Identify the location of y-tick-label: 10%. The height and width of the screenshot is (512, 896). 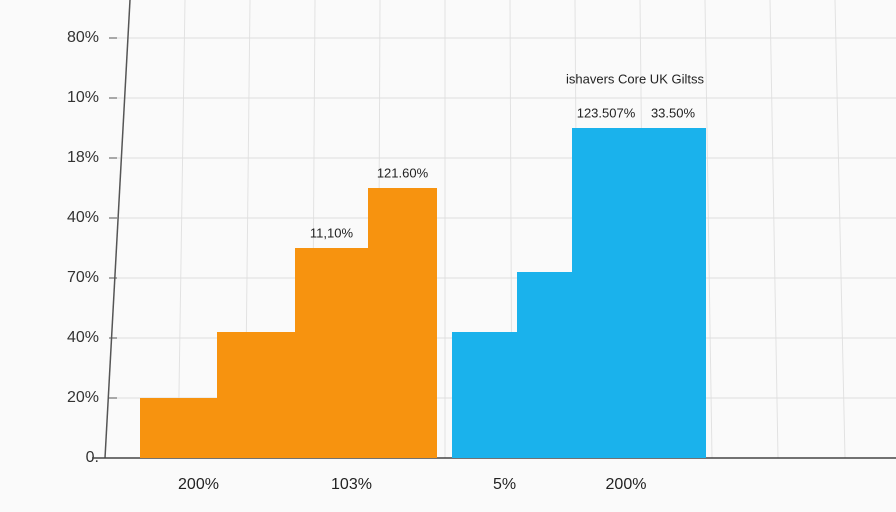
(83, 97).